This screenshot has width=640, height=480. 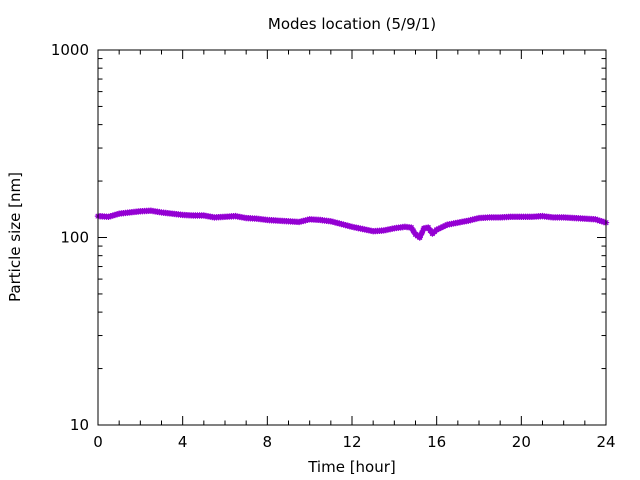 What do you see at coordinates (351, 467) in the screenshot?
I see `x-axis-label: Time [hour]` at bounding box center [351, 467].